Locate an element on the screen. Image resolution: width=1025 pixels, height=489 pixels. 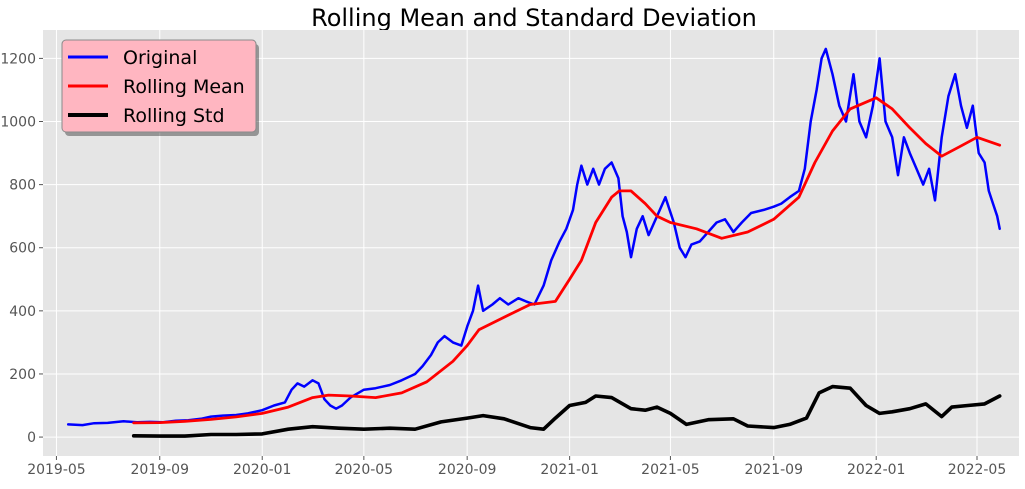
y-tick-label: 400 is located at coordinates (22, 312).